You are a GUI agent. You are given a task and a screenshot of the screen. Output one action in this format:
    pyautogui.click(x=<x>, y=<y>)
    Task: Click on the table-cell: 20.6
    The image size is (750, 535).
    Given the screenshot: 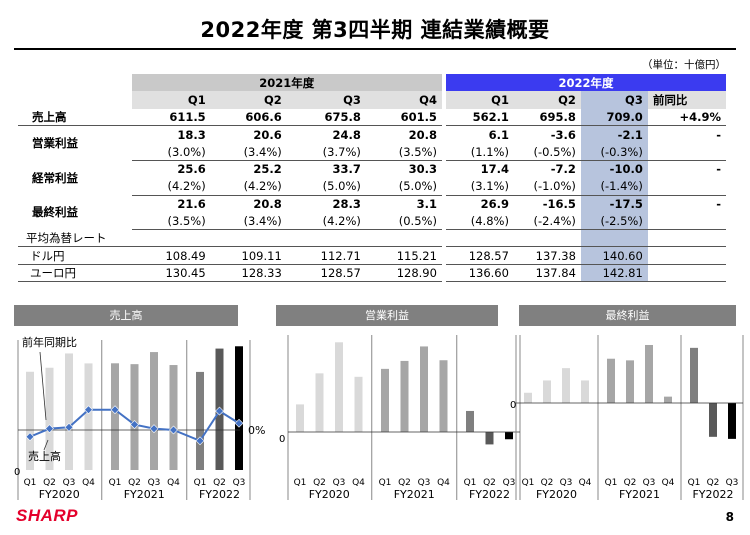 What is the action you would take?
    pyautogui.click(x=267, y=134)
    